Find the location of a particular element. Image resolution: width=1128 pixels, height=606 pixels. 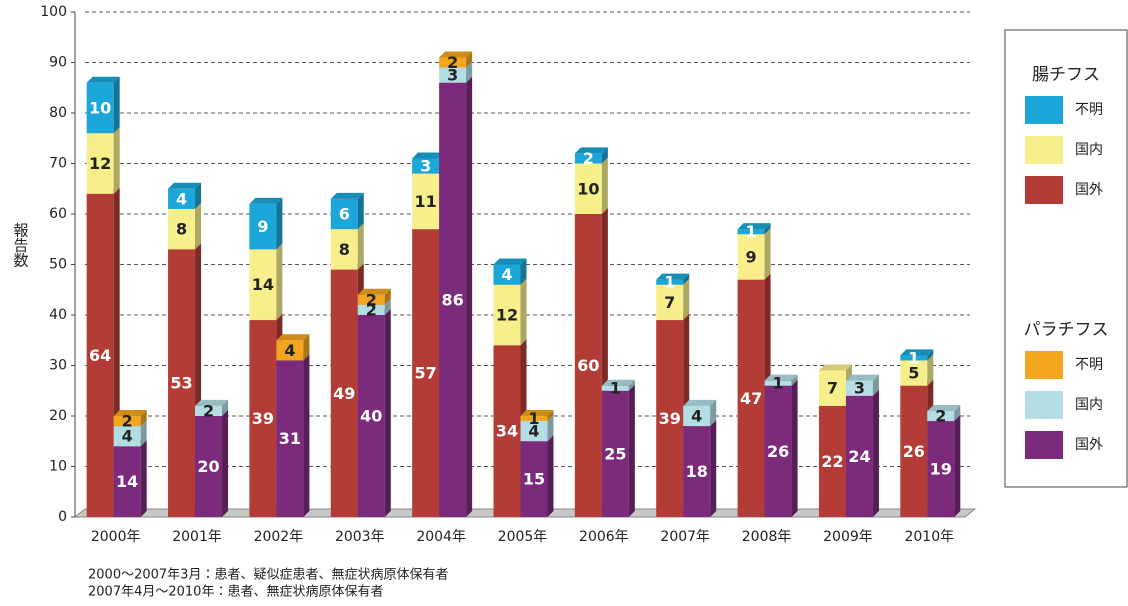

x-tick-label: 2001年 is located at coordinates (197, 537).